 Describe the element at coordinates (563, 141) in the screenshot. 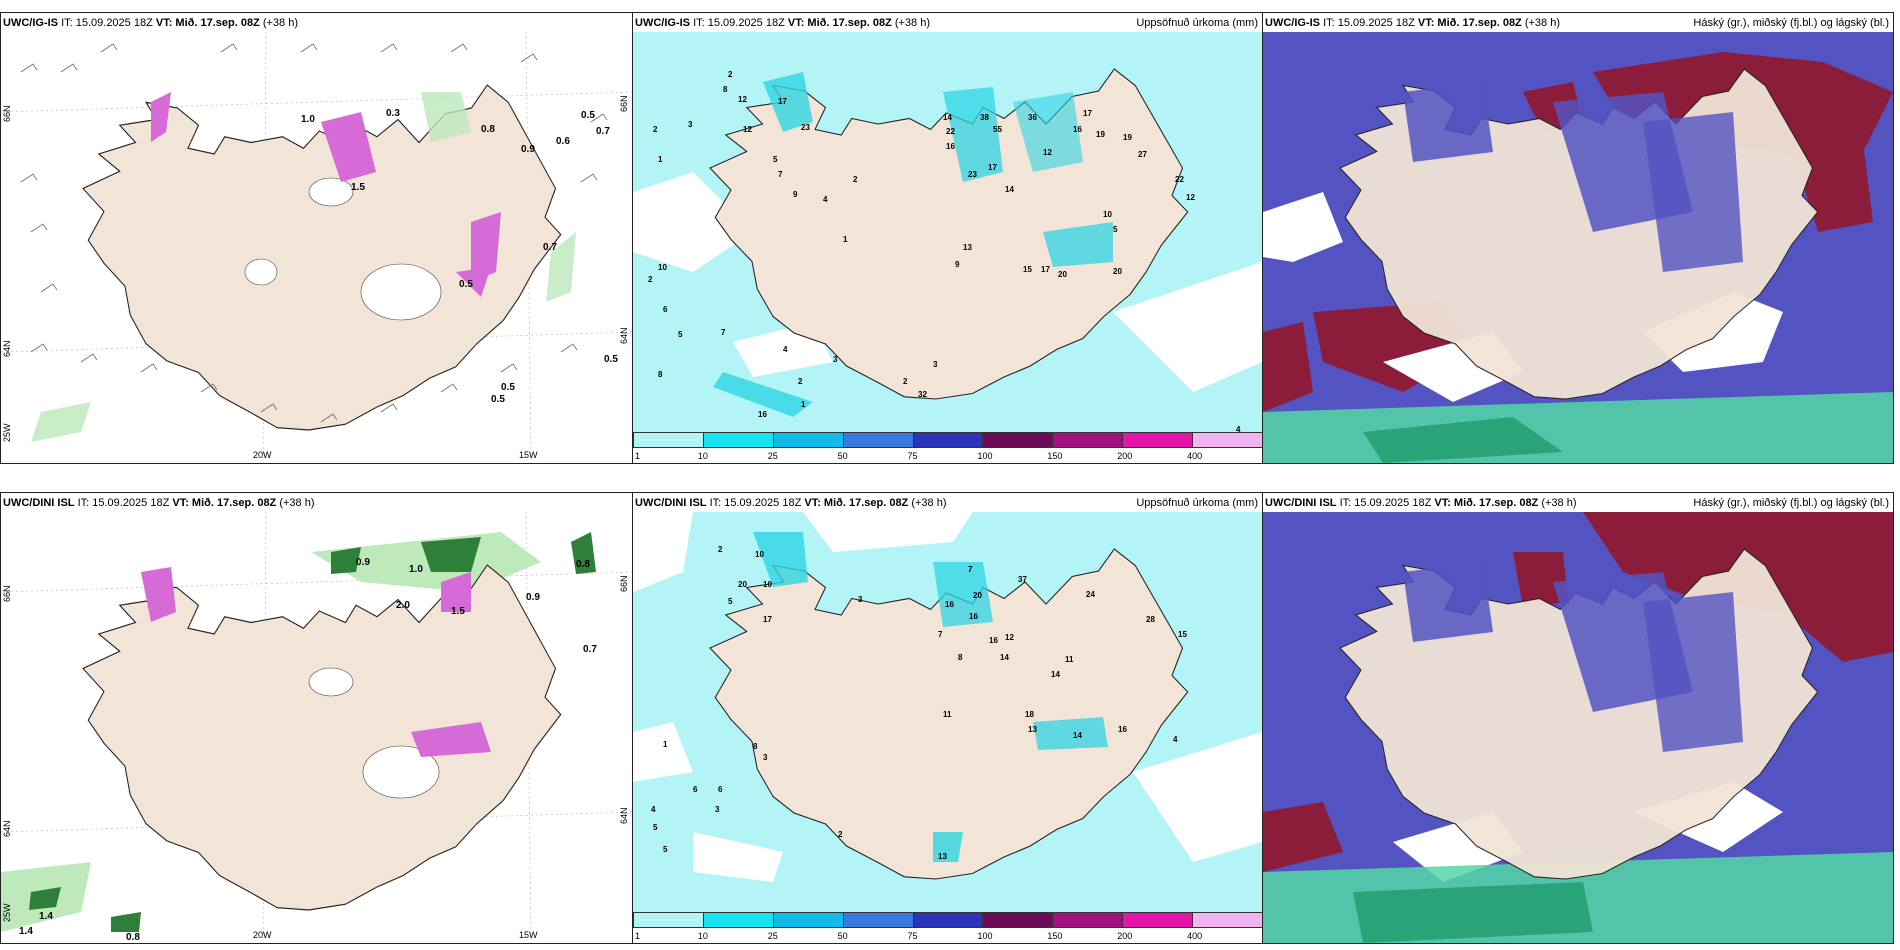

I see `wind-value: 0.6` at that location.